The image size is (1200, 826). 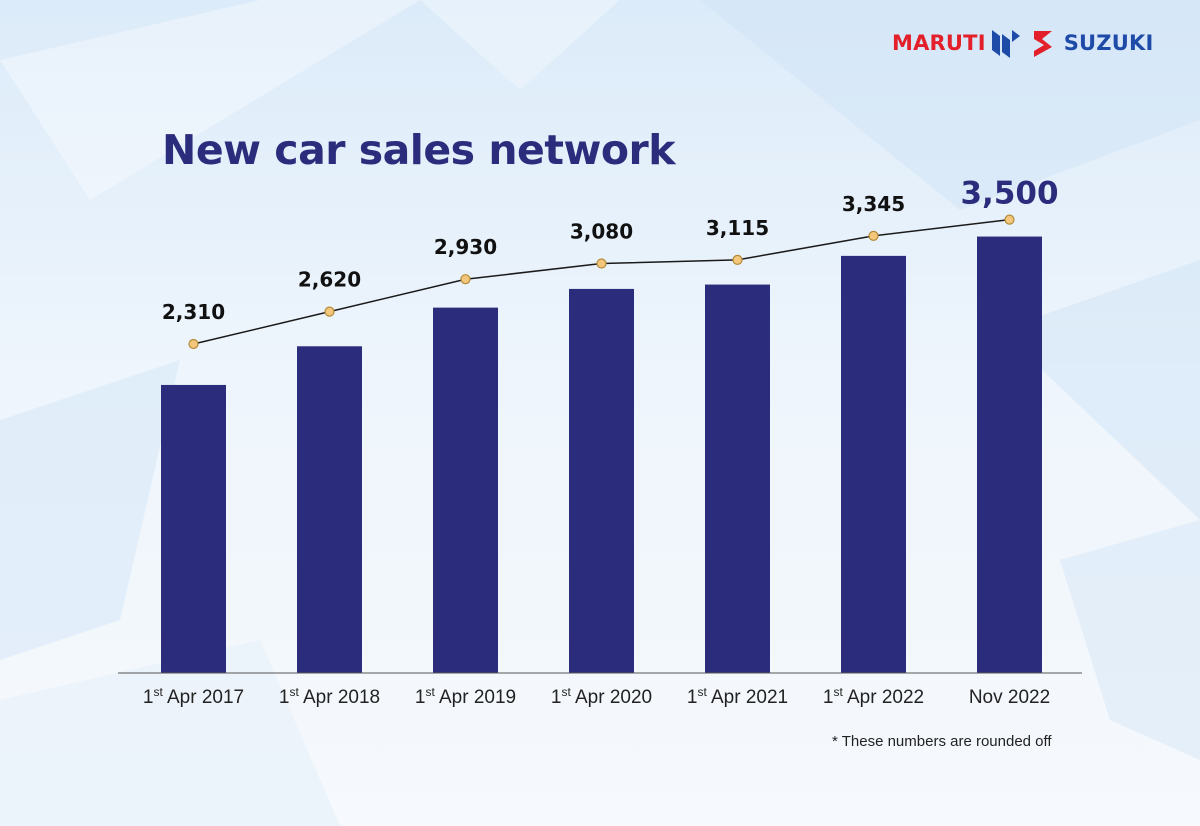 I want to click on value-label-0: 2,310, so click(x=193, y=312).